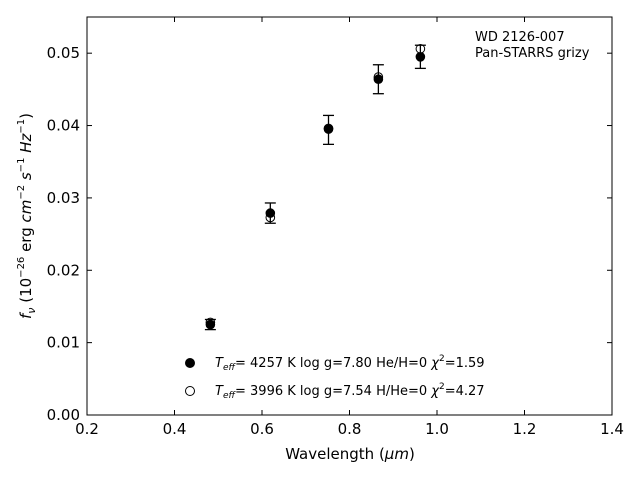  What do you see at coordinates (63, 198) in the screenshot?
I see `y-tick-label: 0.03` at bounding box center [63, 198].